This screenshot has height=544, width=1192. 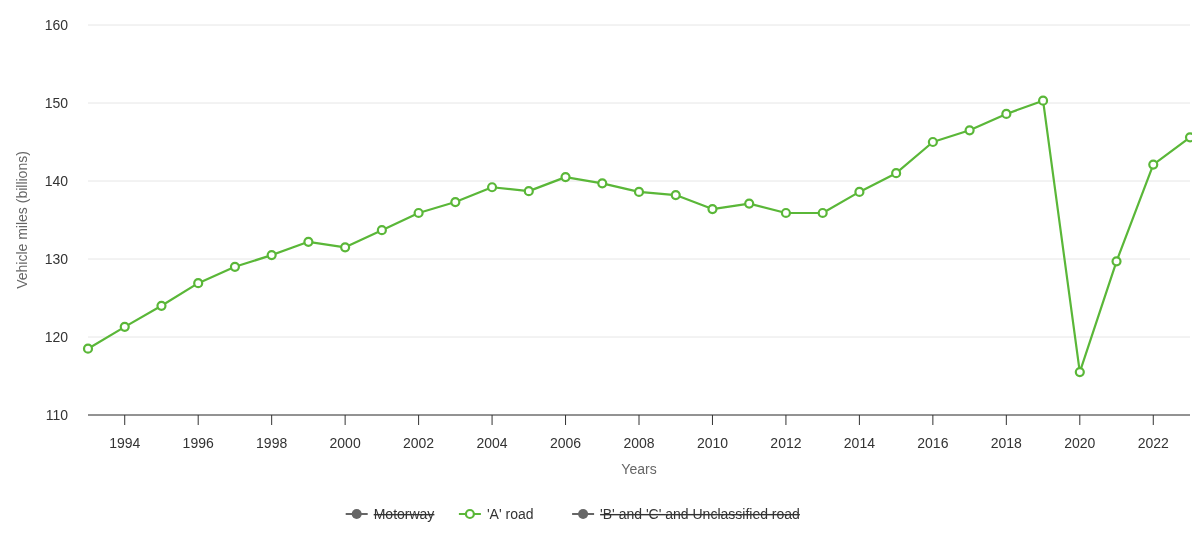 I want to click on x-tick-label: 1994, so click(x=125, y=443).